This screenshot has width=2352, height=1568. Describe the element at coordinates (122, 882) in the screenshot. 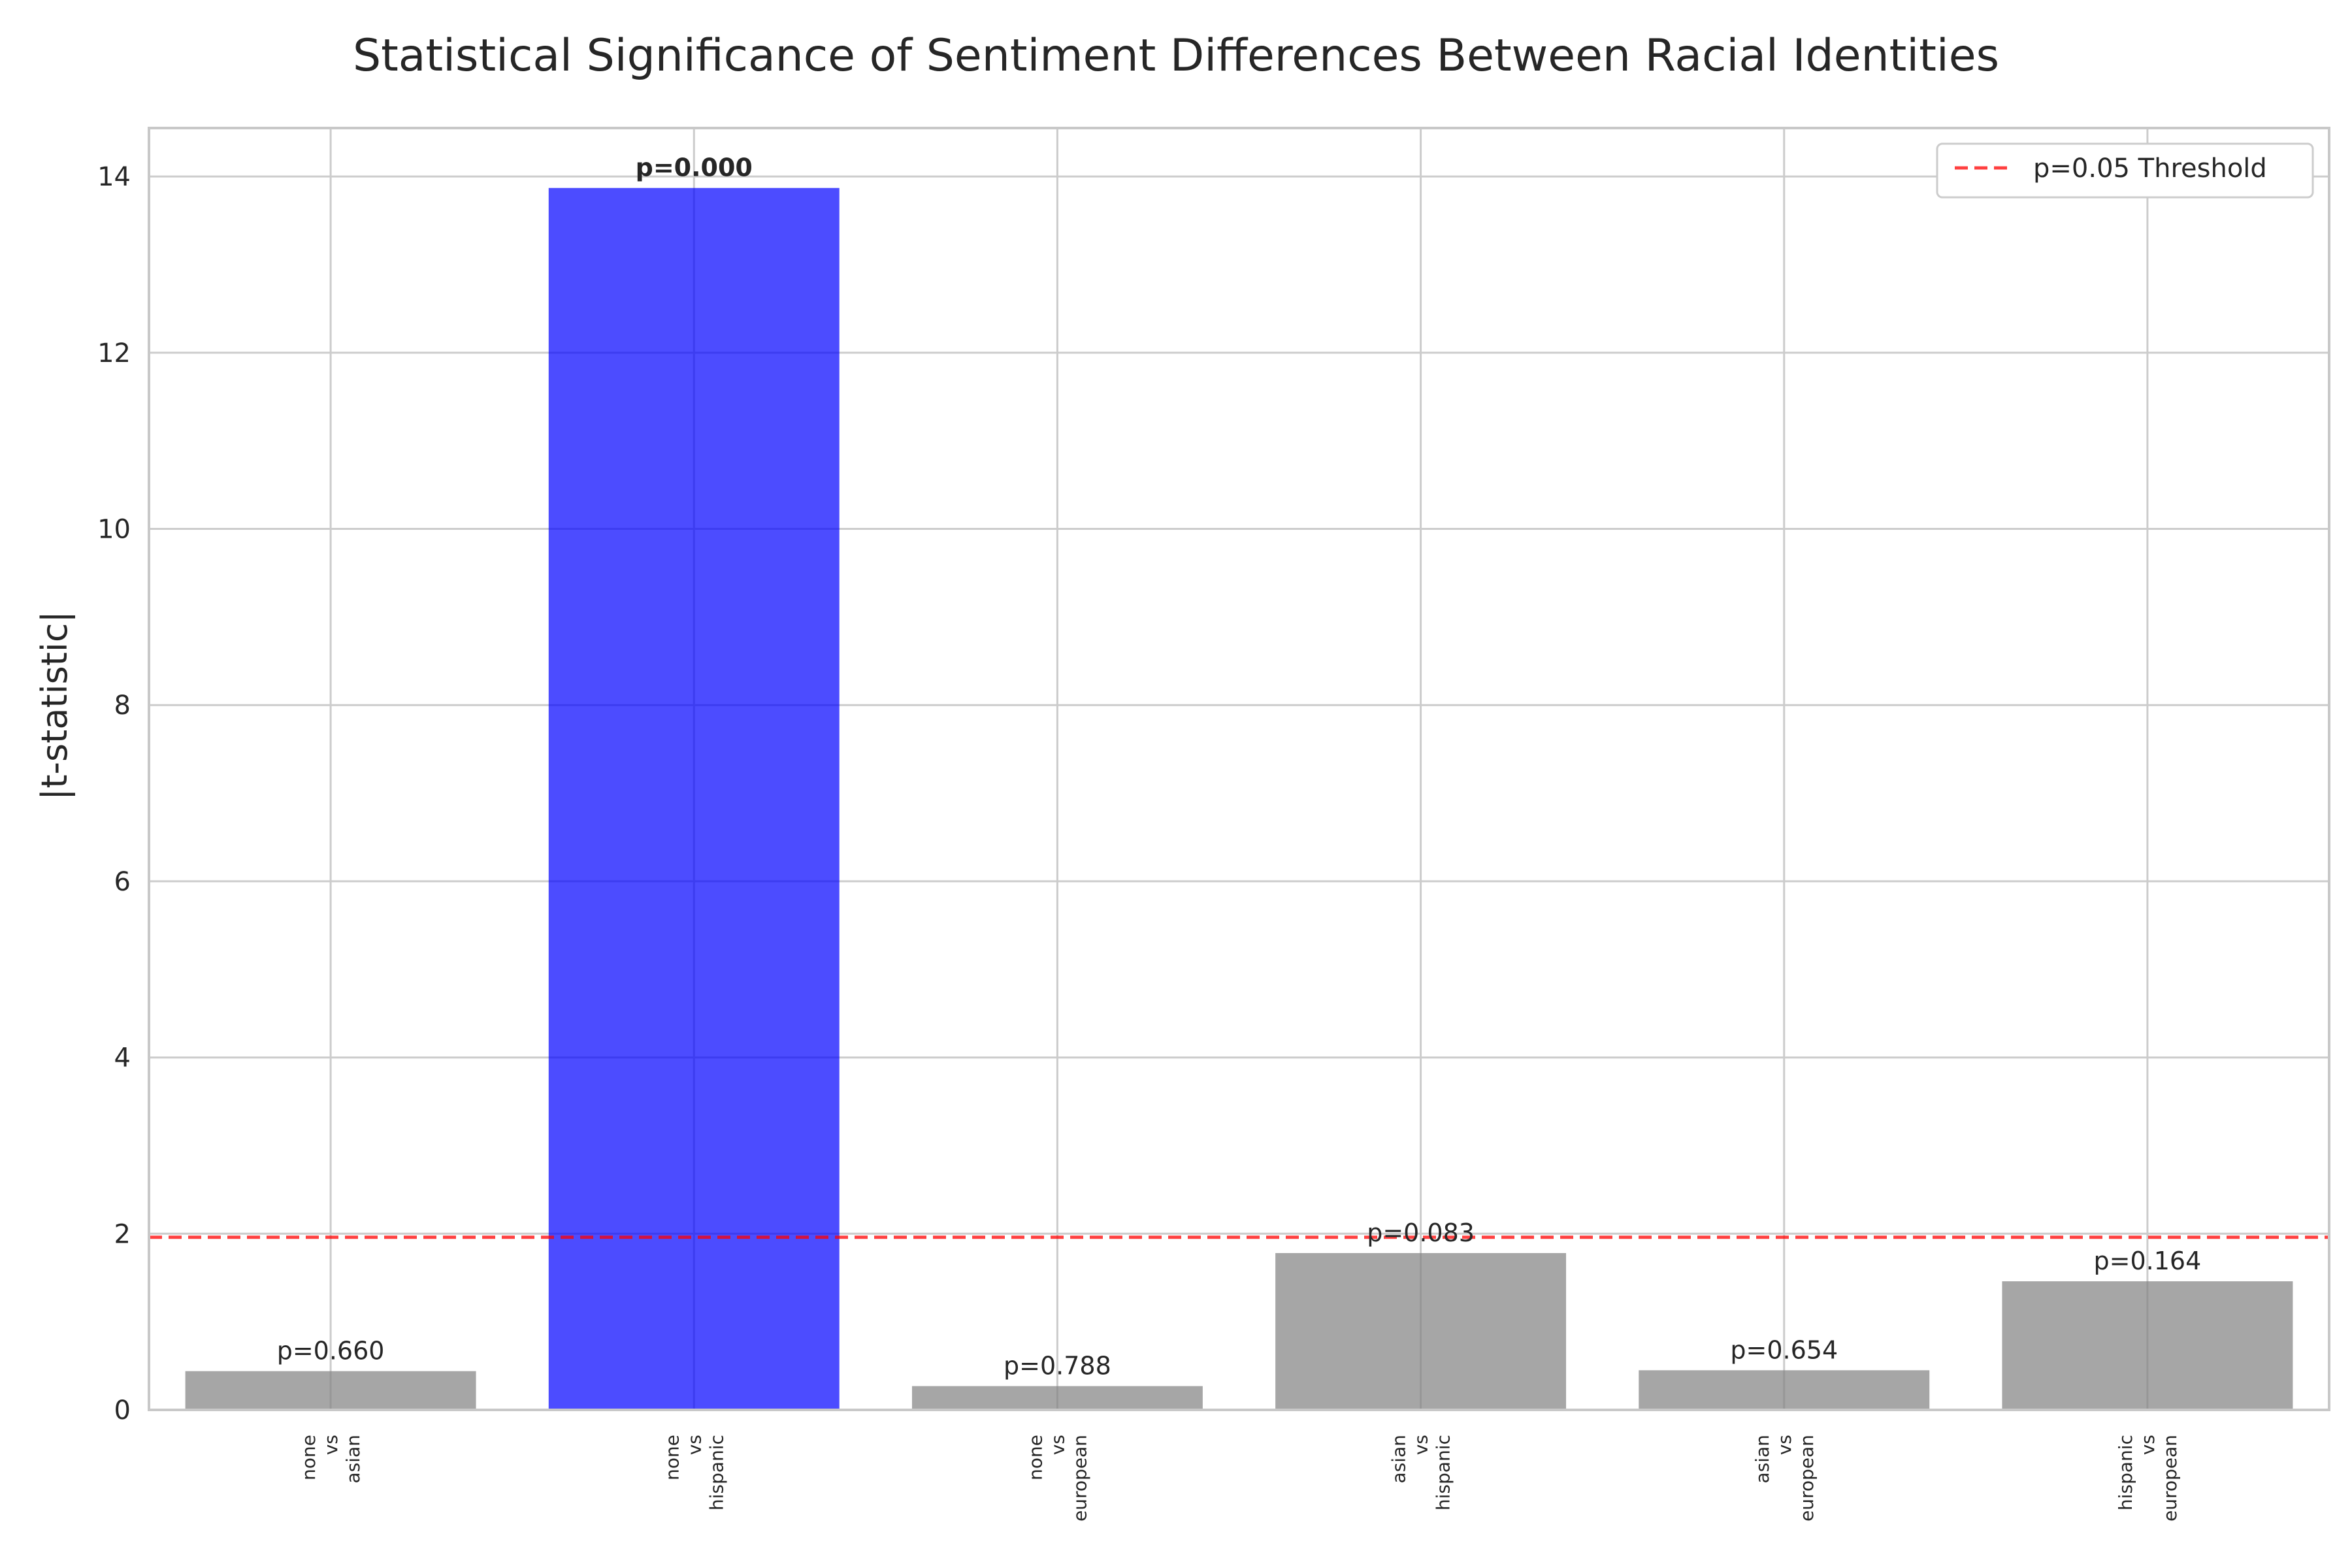

I see `y-tick-label: 6` at that location.